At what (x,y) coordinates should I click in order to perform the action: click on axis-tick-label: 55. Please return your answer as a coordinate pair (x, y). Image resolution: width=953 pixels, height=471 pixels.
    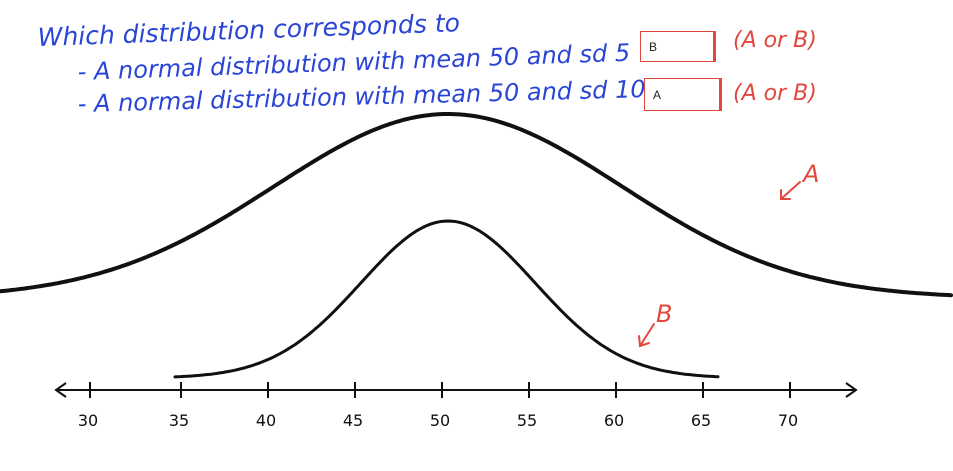
    Looking at the image, I should click on (527, 420).